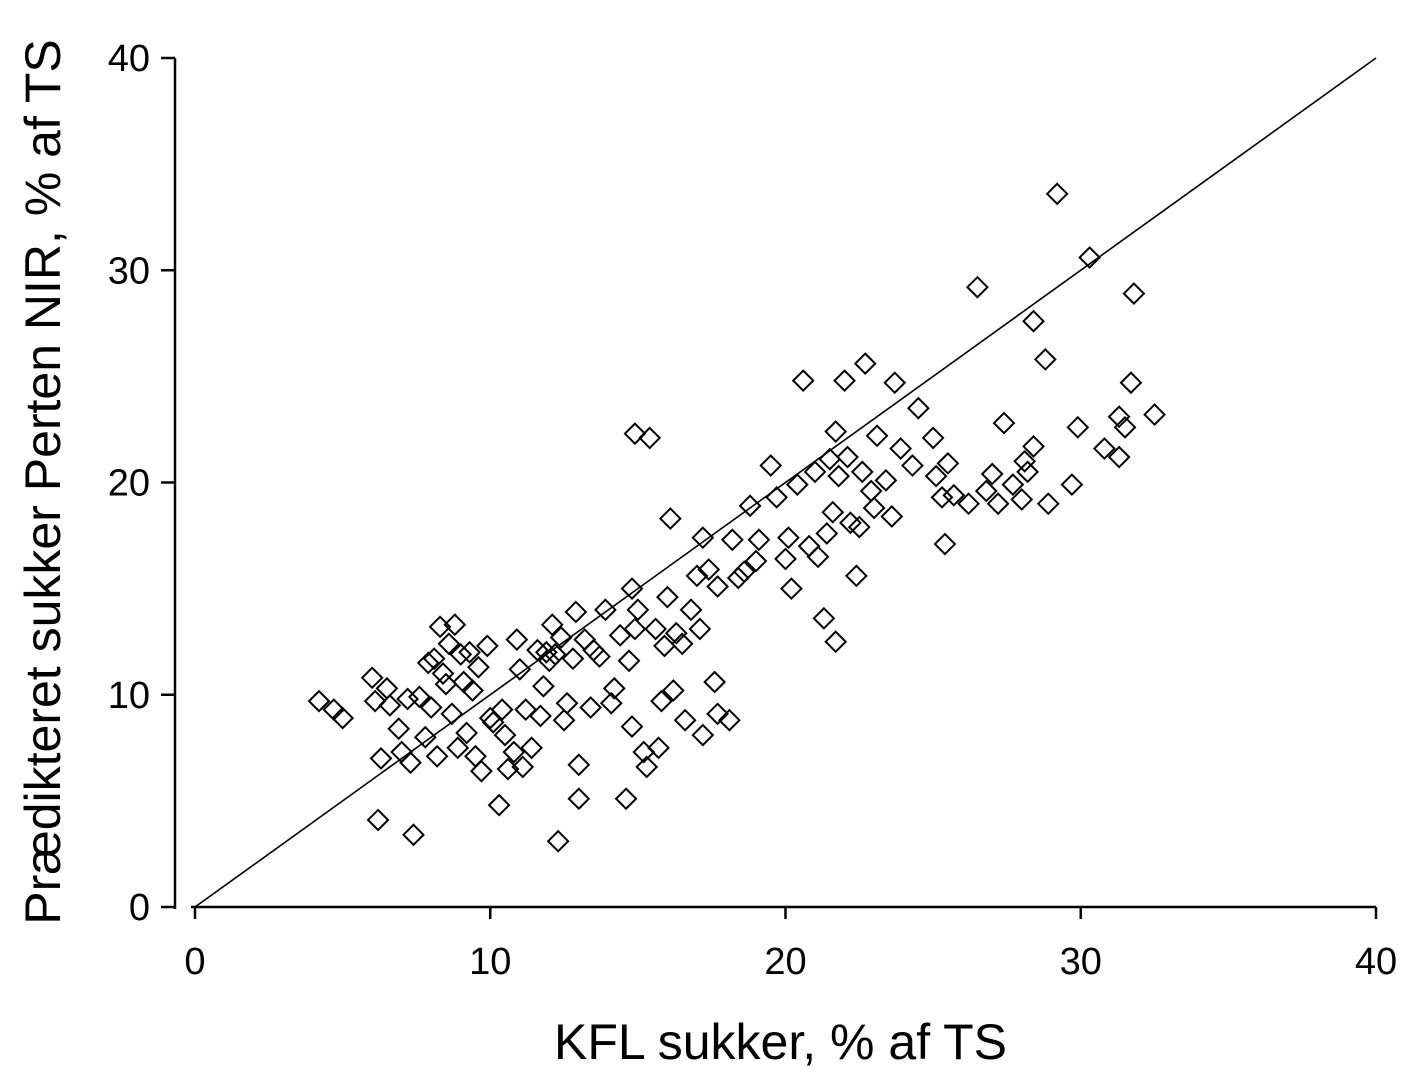 The image size is (1403, 1072). Describe the element at coordinates (1376, 962) in the screenshot. I see `x-tick-label: 40` at that location.